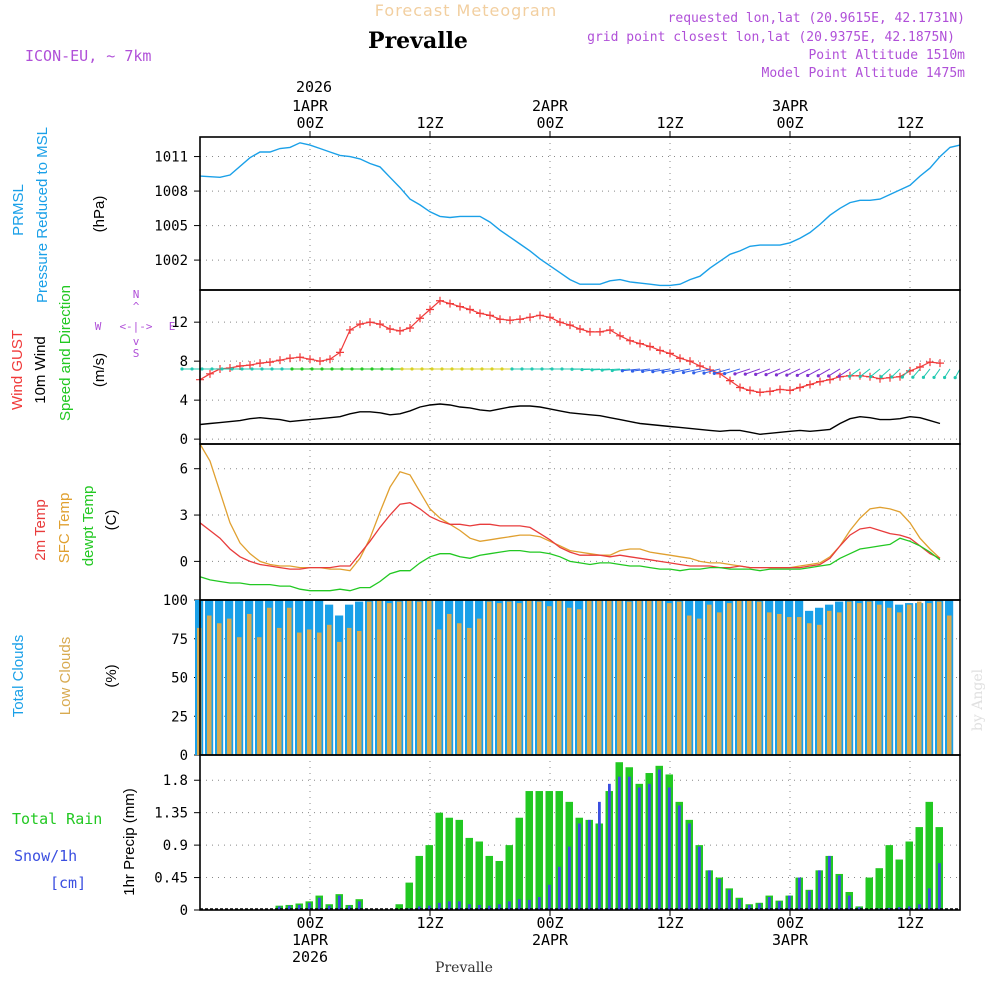 Image resolution: width=1000 pixels, height=1000 pixels. Describe the element at coordinates (790, 940) in the screenshot. I see `bottom-time-label: 3APR` at that location.